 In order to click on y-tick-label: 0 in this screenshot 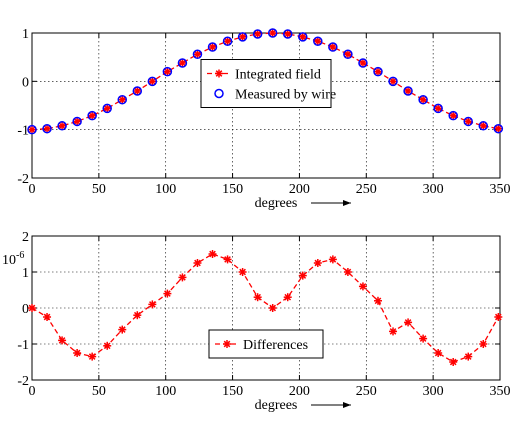, I will do `click(25, 82)`.